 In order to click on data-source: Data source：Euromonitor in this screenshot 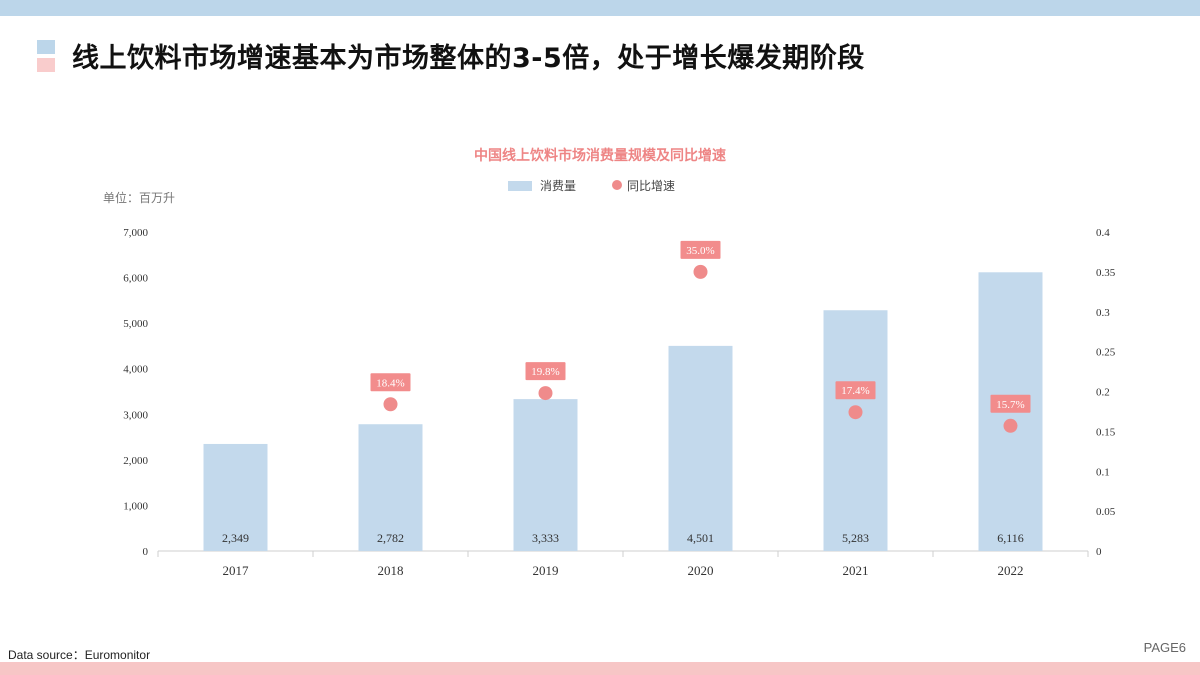, I will do `click(79, 655)`.